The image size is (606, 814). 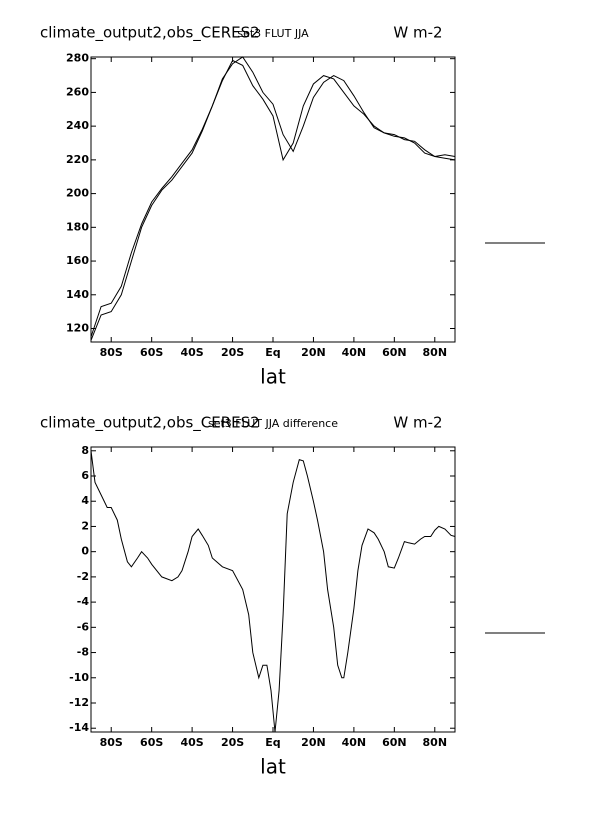 I want to click on y-tick-label: 2, so click(x=85, y=525).